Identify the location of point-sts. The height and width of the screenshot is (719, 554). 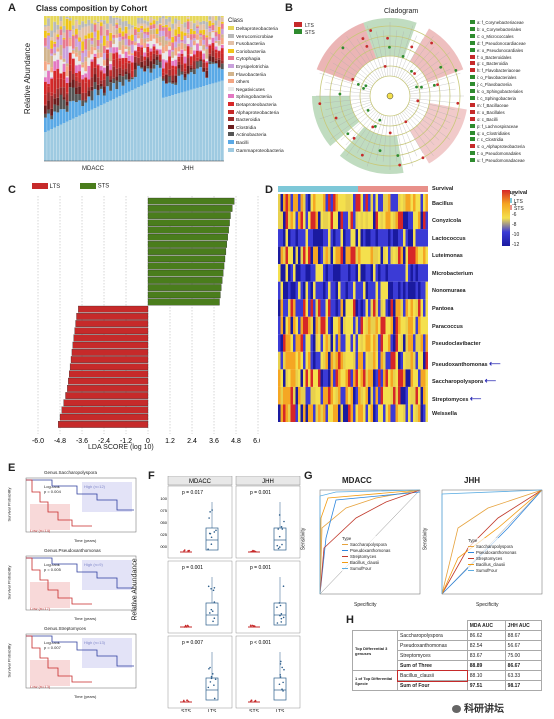
(254, 551).